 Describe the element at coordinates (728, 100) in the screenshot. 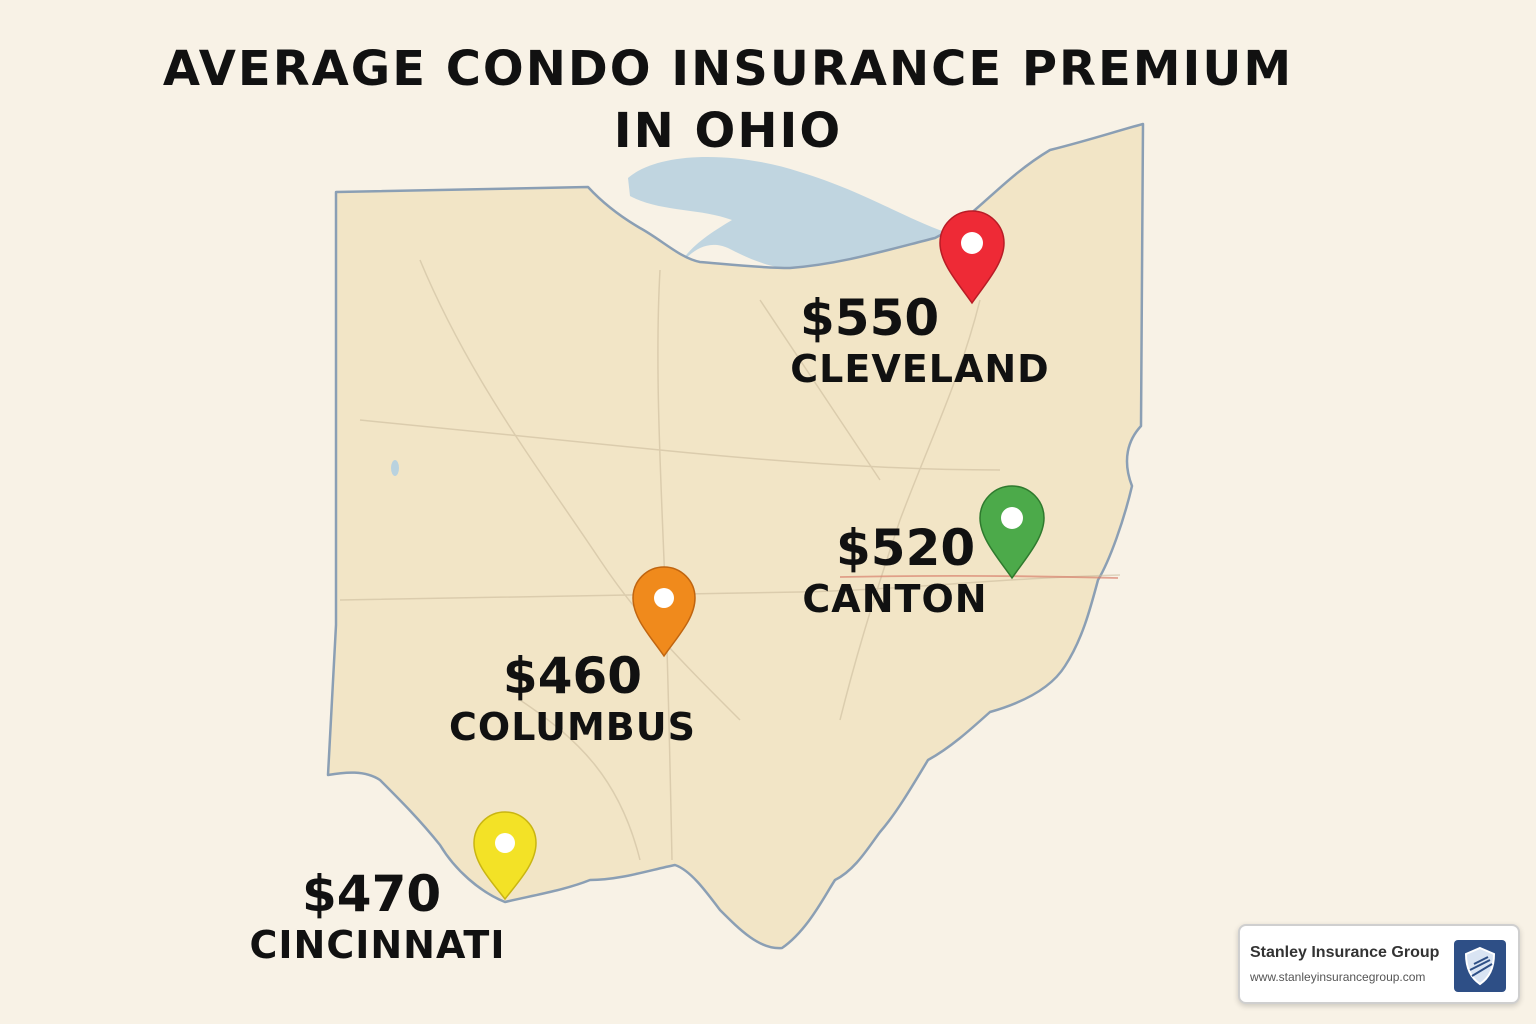

I see `map-title: AVERAGE CONDO INSURANCE PREMIUM IN OHIO` at that location.